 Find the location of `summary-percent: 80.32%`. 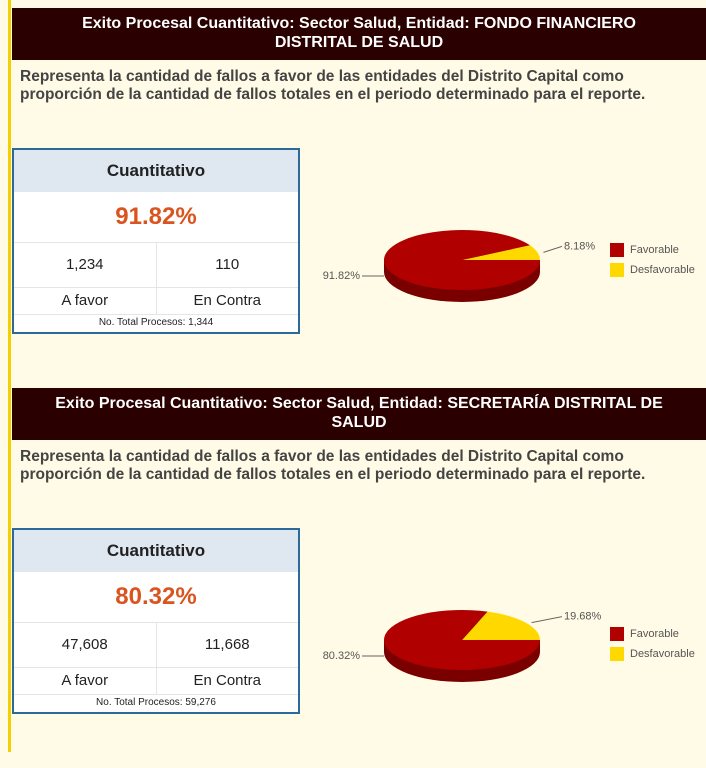

summary-percent: 80.32% is located at coordinates (156, 597).